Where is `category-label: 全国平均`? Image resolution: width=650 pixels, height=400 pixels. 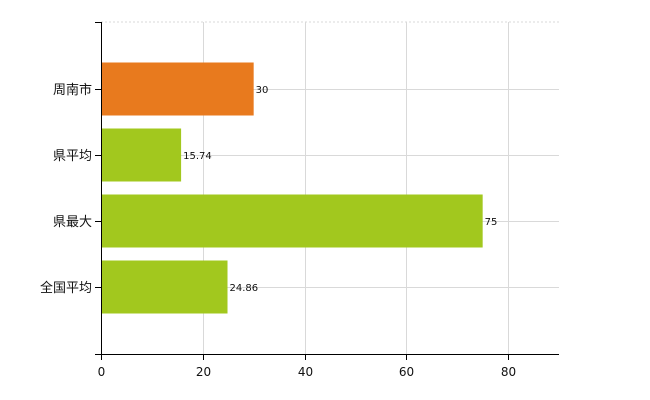
category-label: 全国平均 is located at coordinates (66, 288).